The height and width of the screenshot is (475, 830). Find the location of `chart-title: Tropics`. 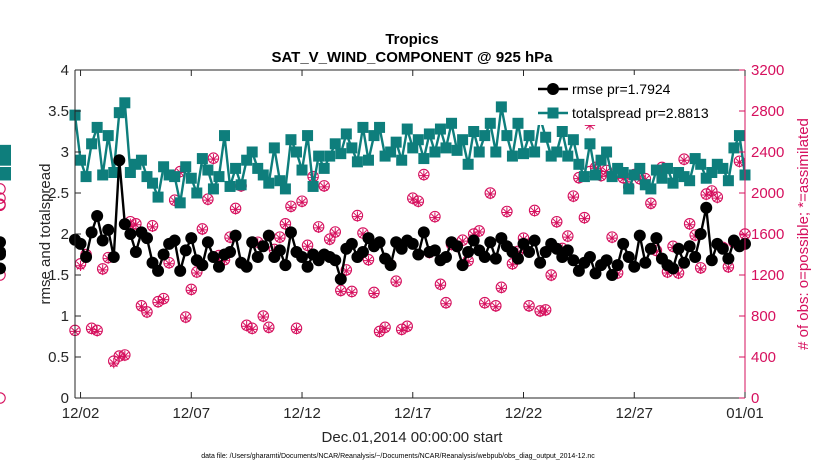

chart-title: Tropics is located at coordinates (411, 39).